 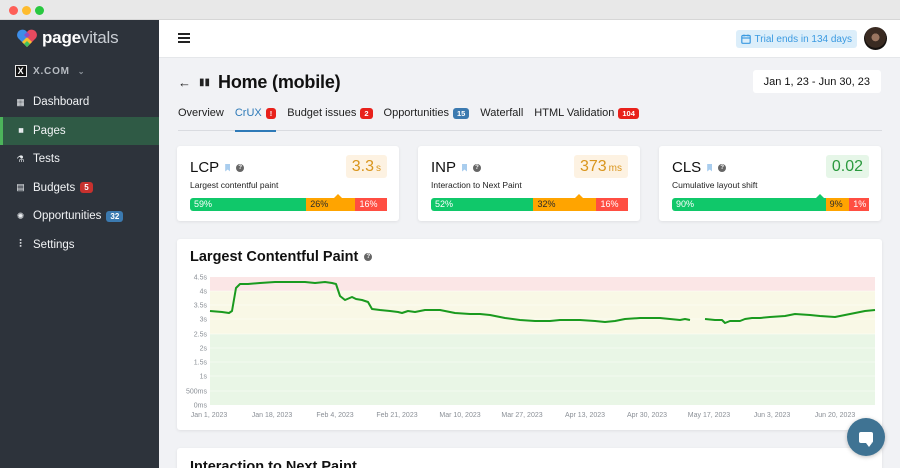 I want to click on page-header: ← ▮▮ Home (mobile), so click(x=259, y=82).